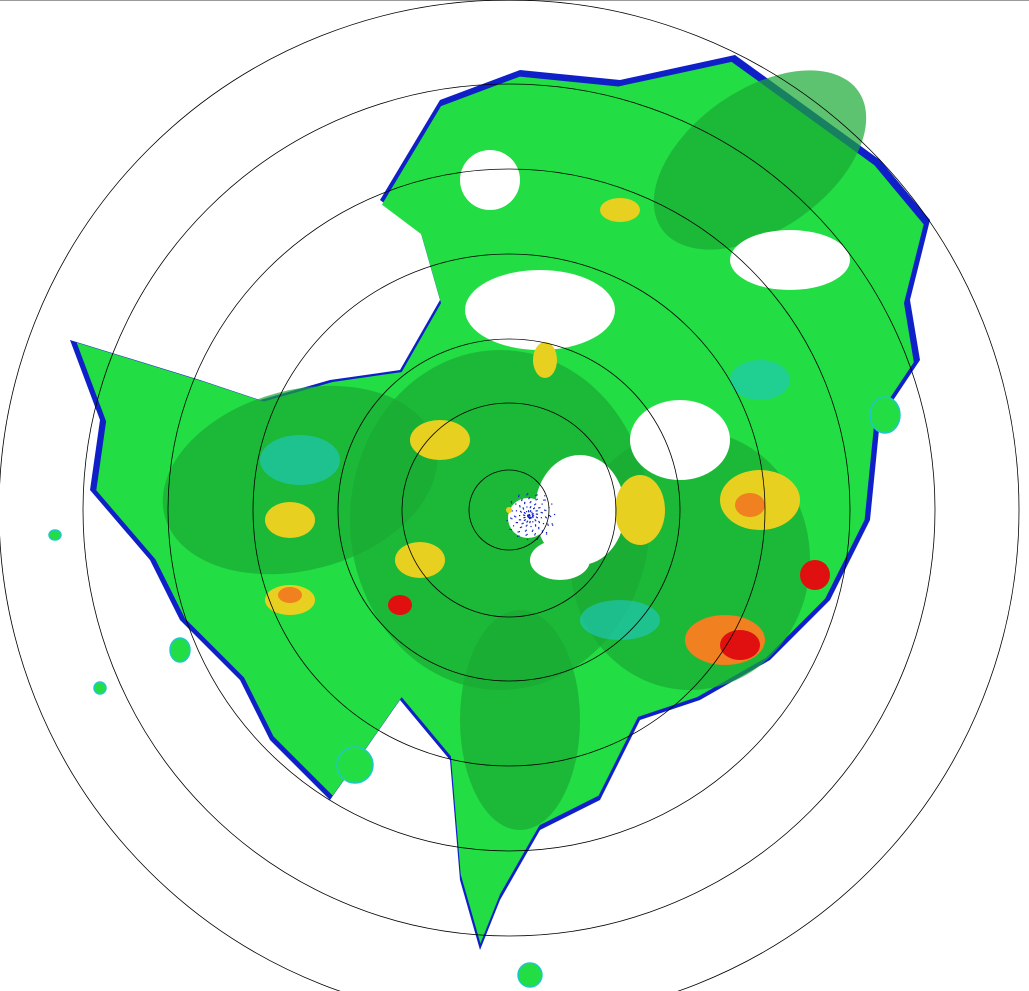 This screenshot has height=991, width=1029. What do you see at coordinates (620, 620) in the screenshot?
I see `precip-light` at bounding box center [620, 620].